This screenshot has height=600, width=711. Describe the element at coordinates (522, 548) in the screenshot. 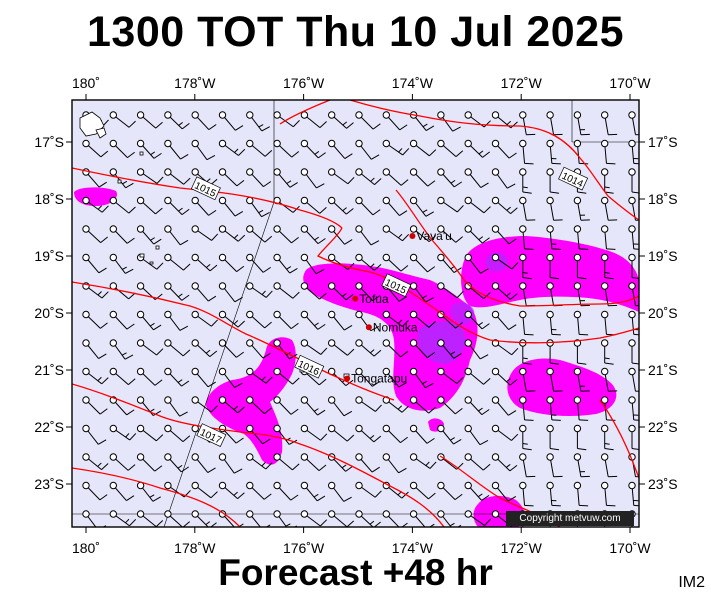

I see `lon-label-bottom: 172˚W` at that location.